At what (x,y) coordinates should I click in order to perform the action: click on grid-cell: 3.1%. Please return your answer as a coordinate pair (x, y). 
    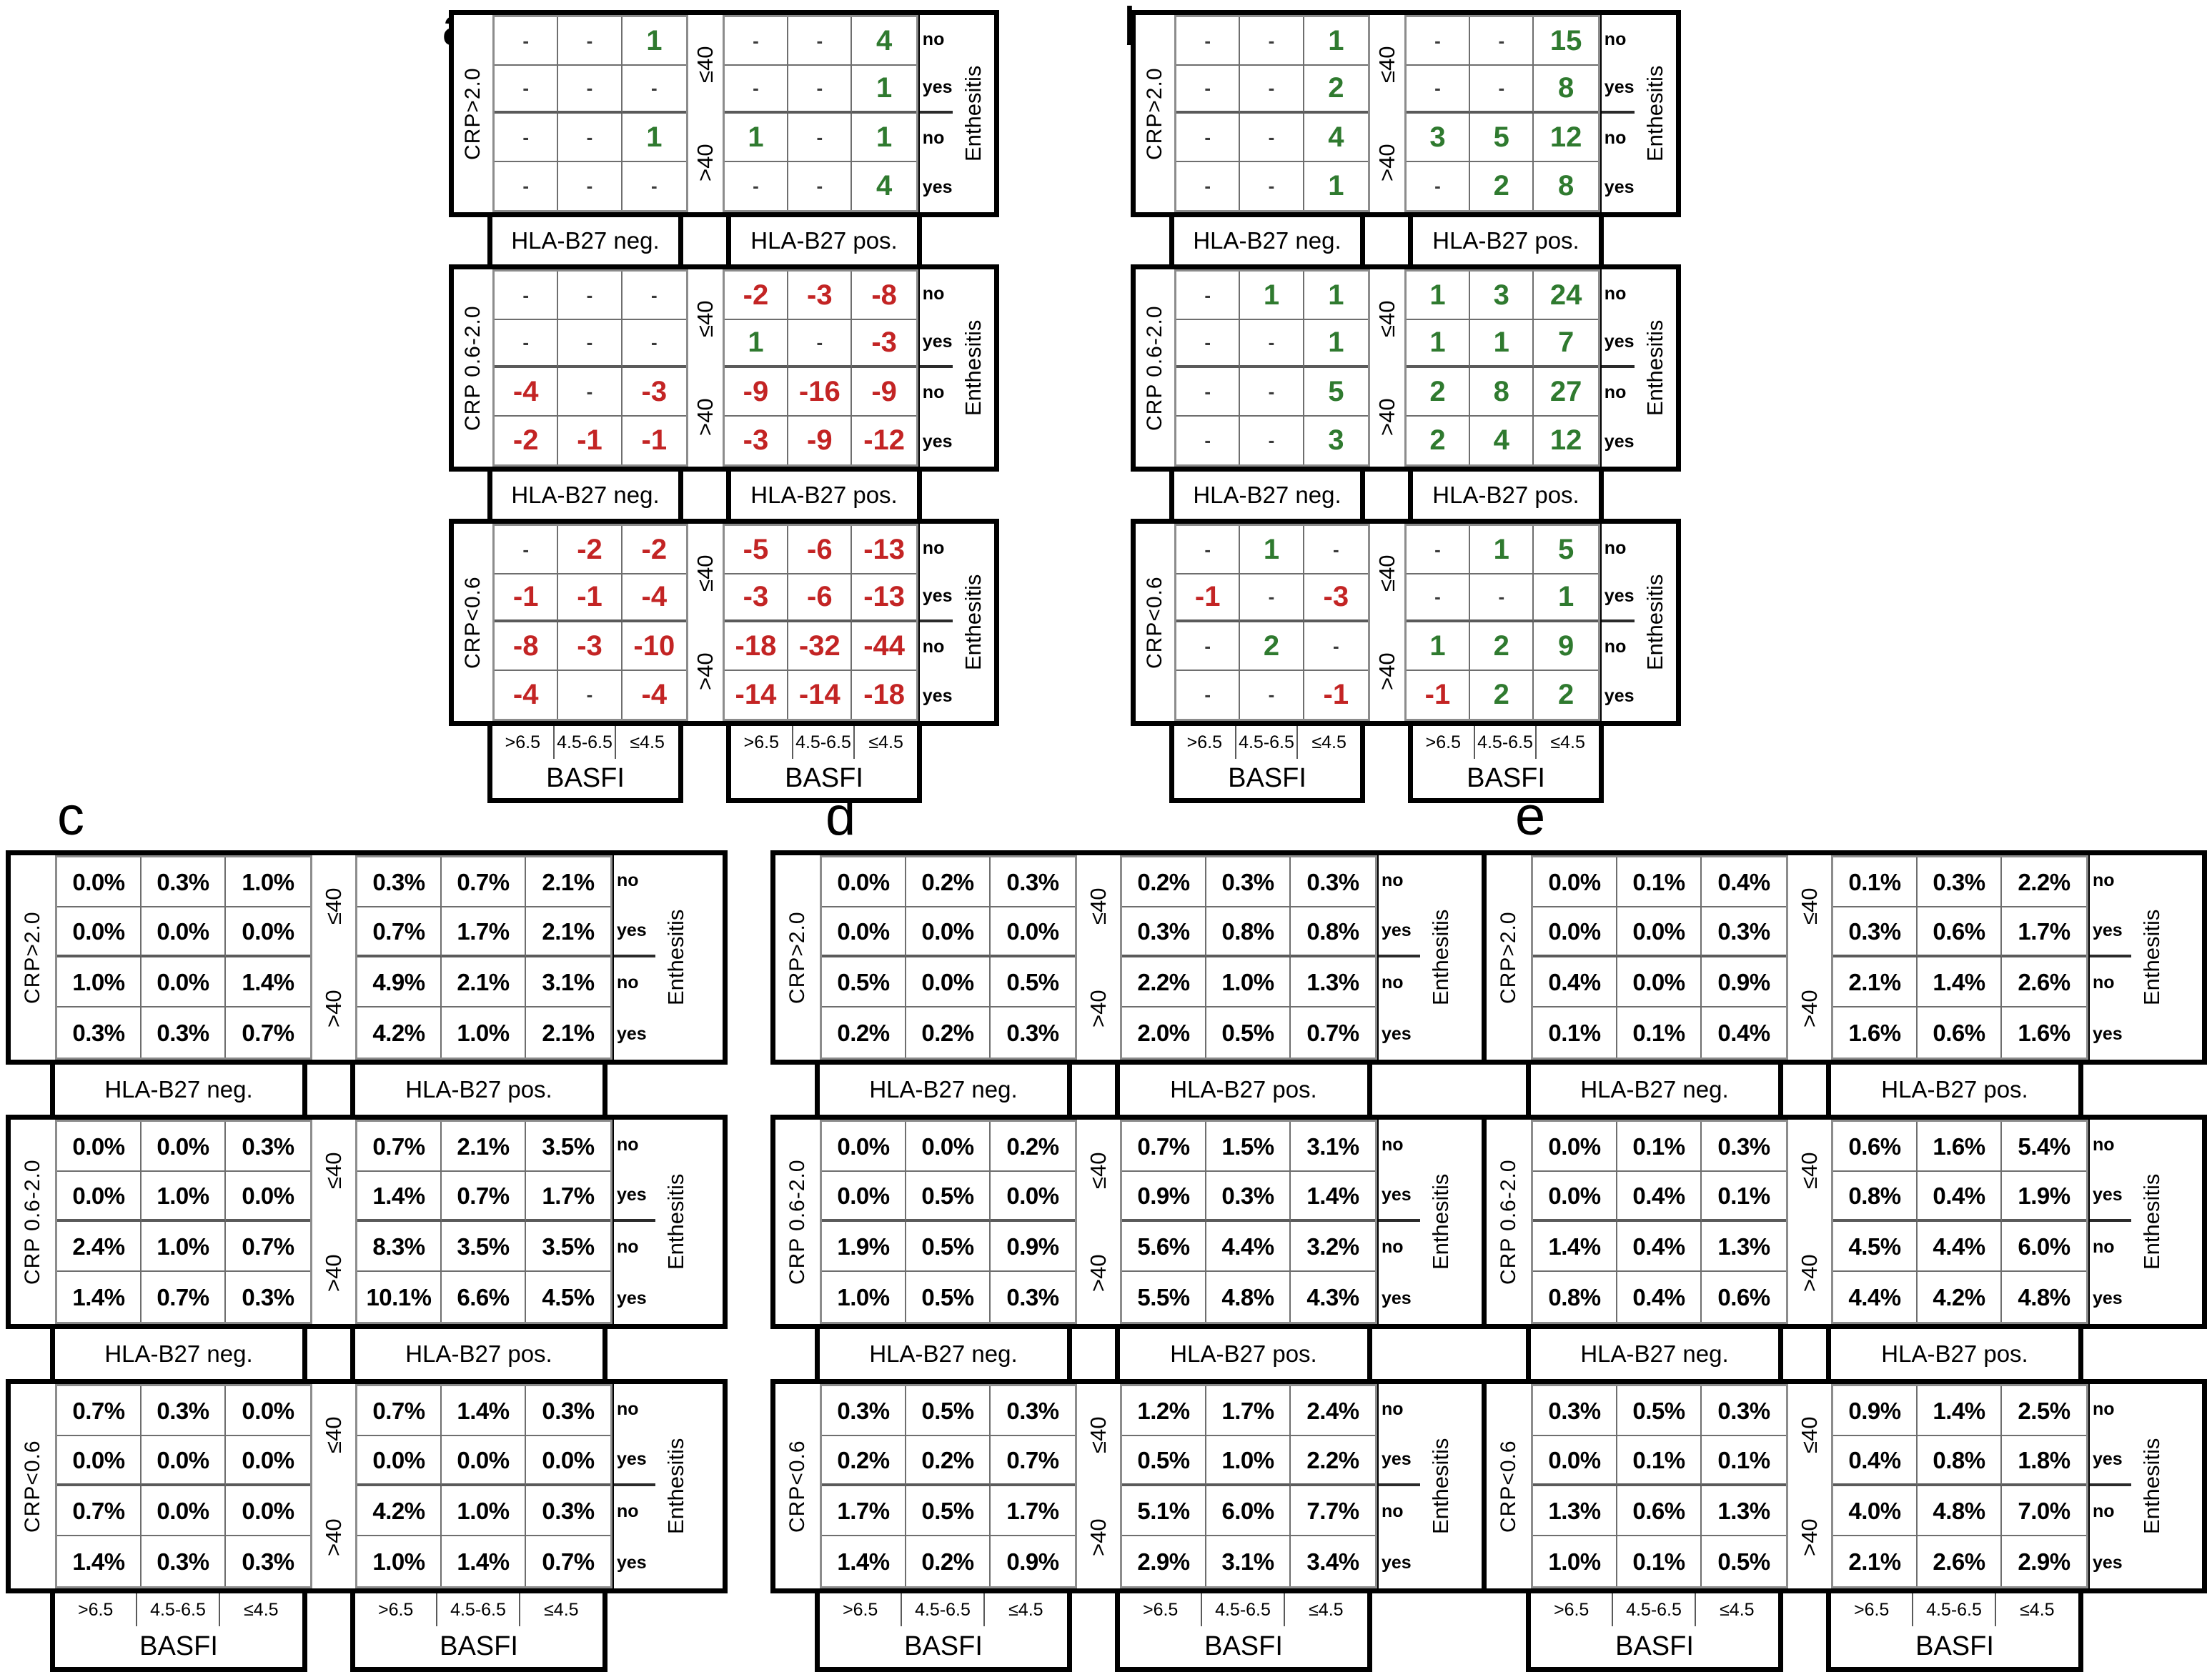
    Looking at the image, I should click on (568, 982).